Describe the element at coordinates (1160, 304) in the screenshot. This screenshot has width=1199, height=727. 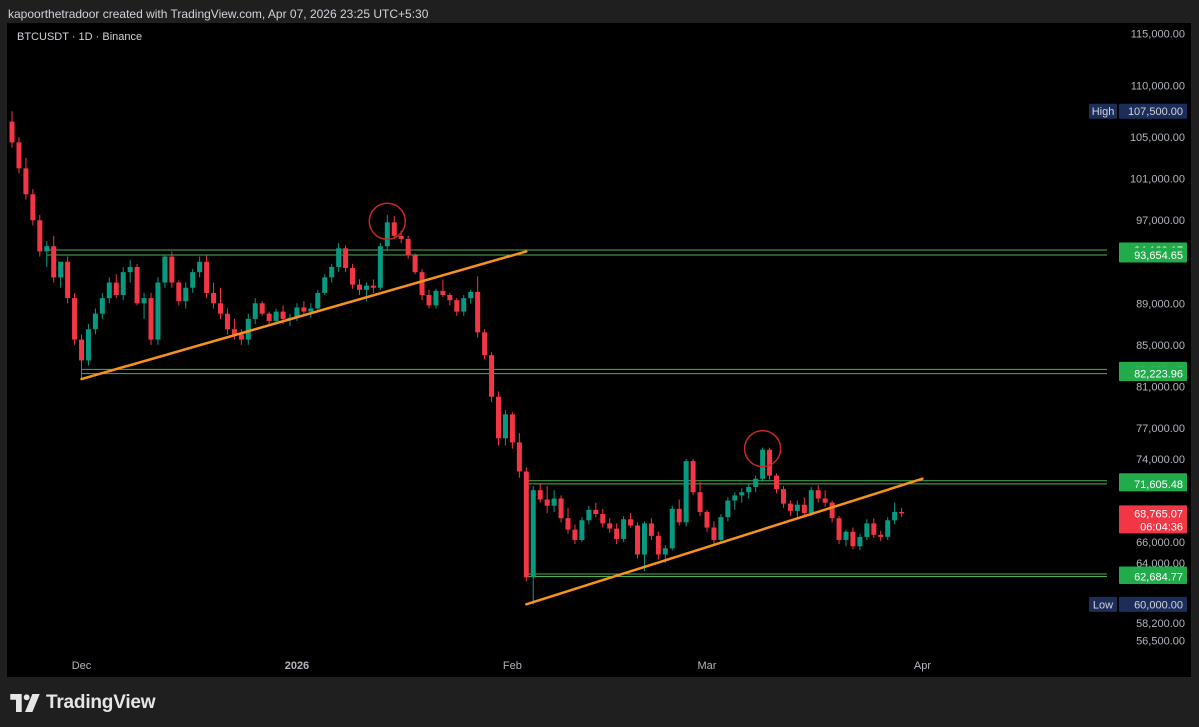
I see `price-axis-tick: 89,000.00` at that location.